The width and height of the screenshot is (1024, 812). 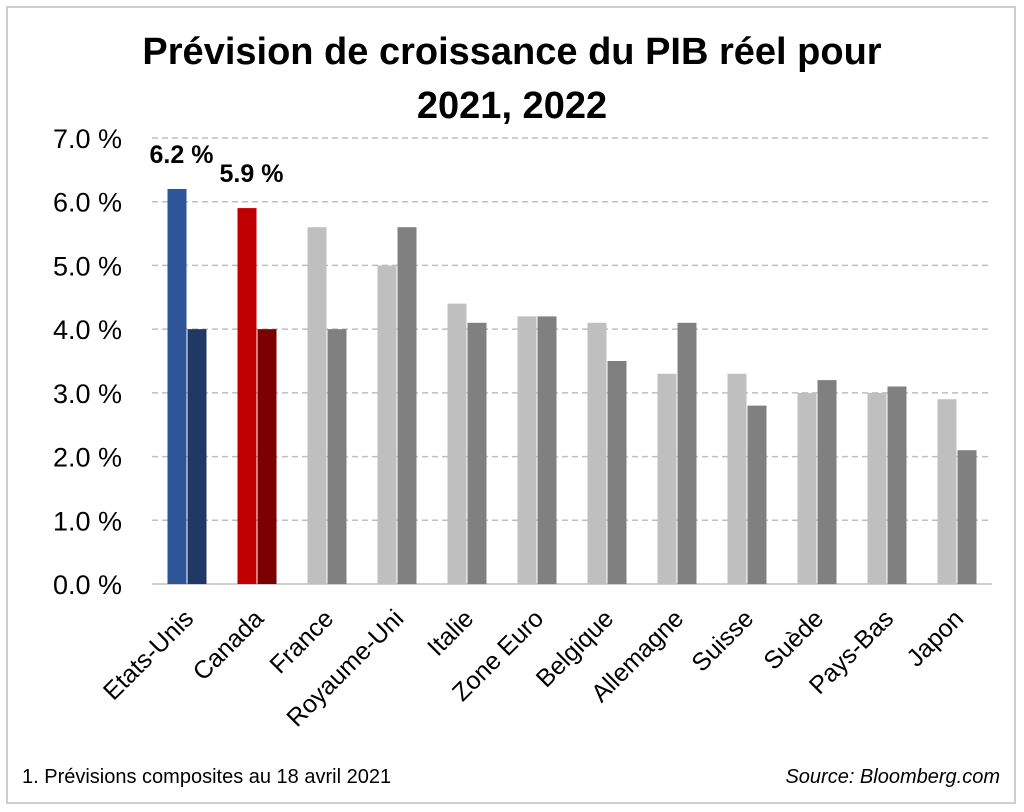 I want to click on data-label: 6.2 %, so click(x=182, y=155).